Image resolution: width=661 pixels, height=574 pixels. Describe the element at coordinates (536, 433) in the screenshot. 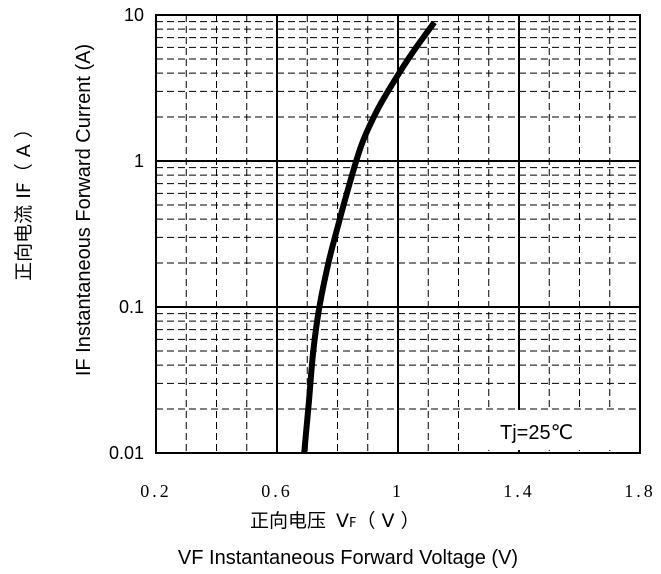

I see `annotation-text: Tj=25℃` at that location.